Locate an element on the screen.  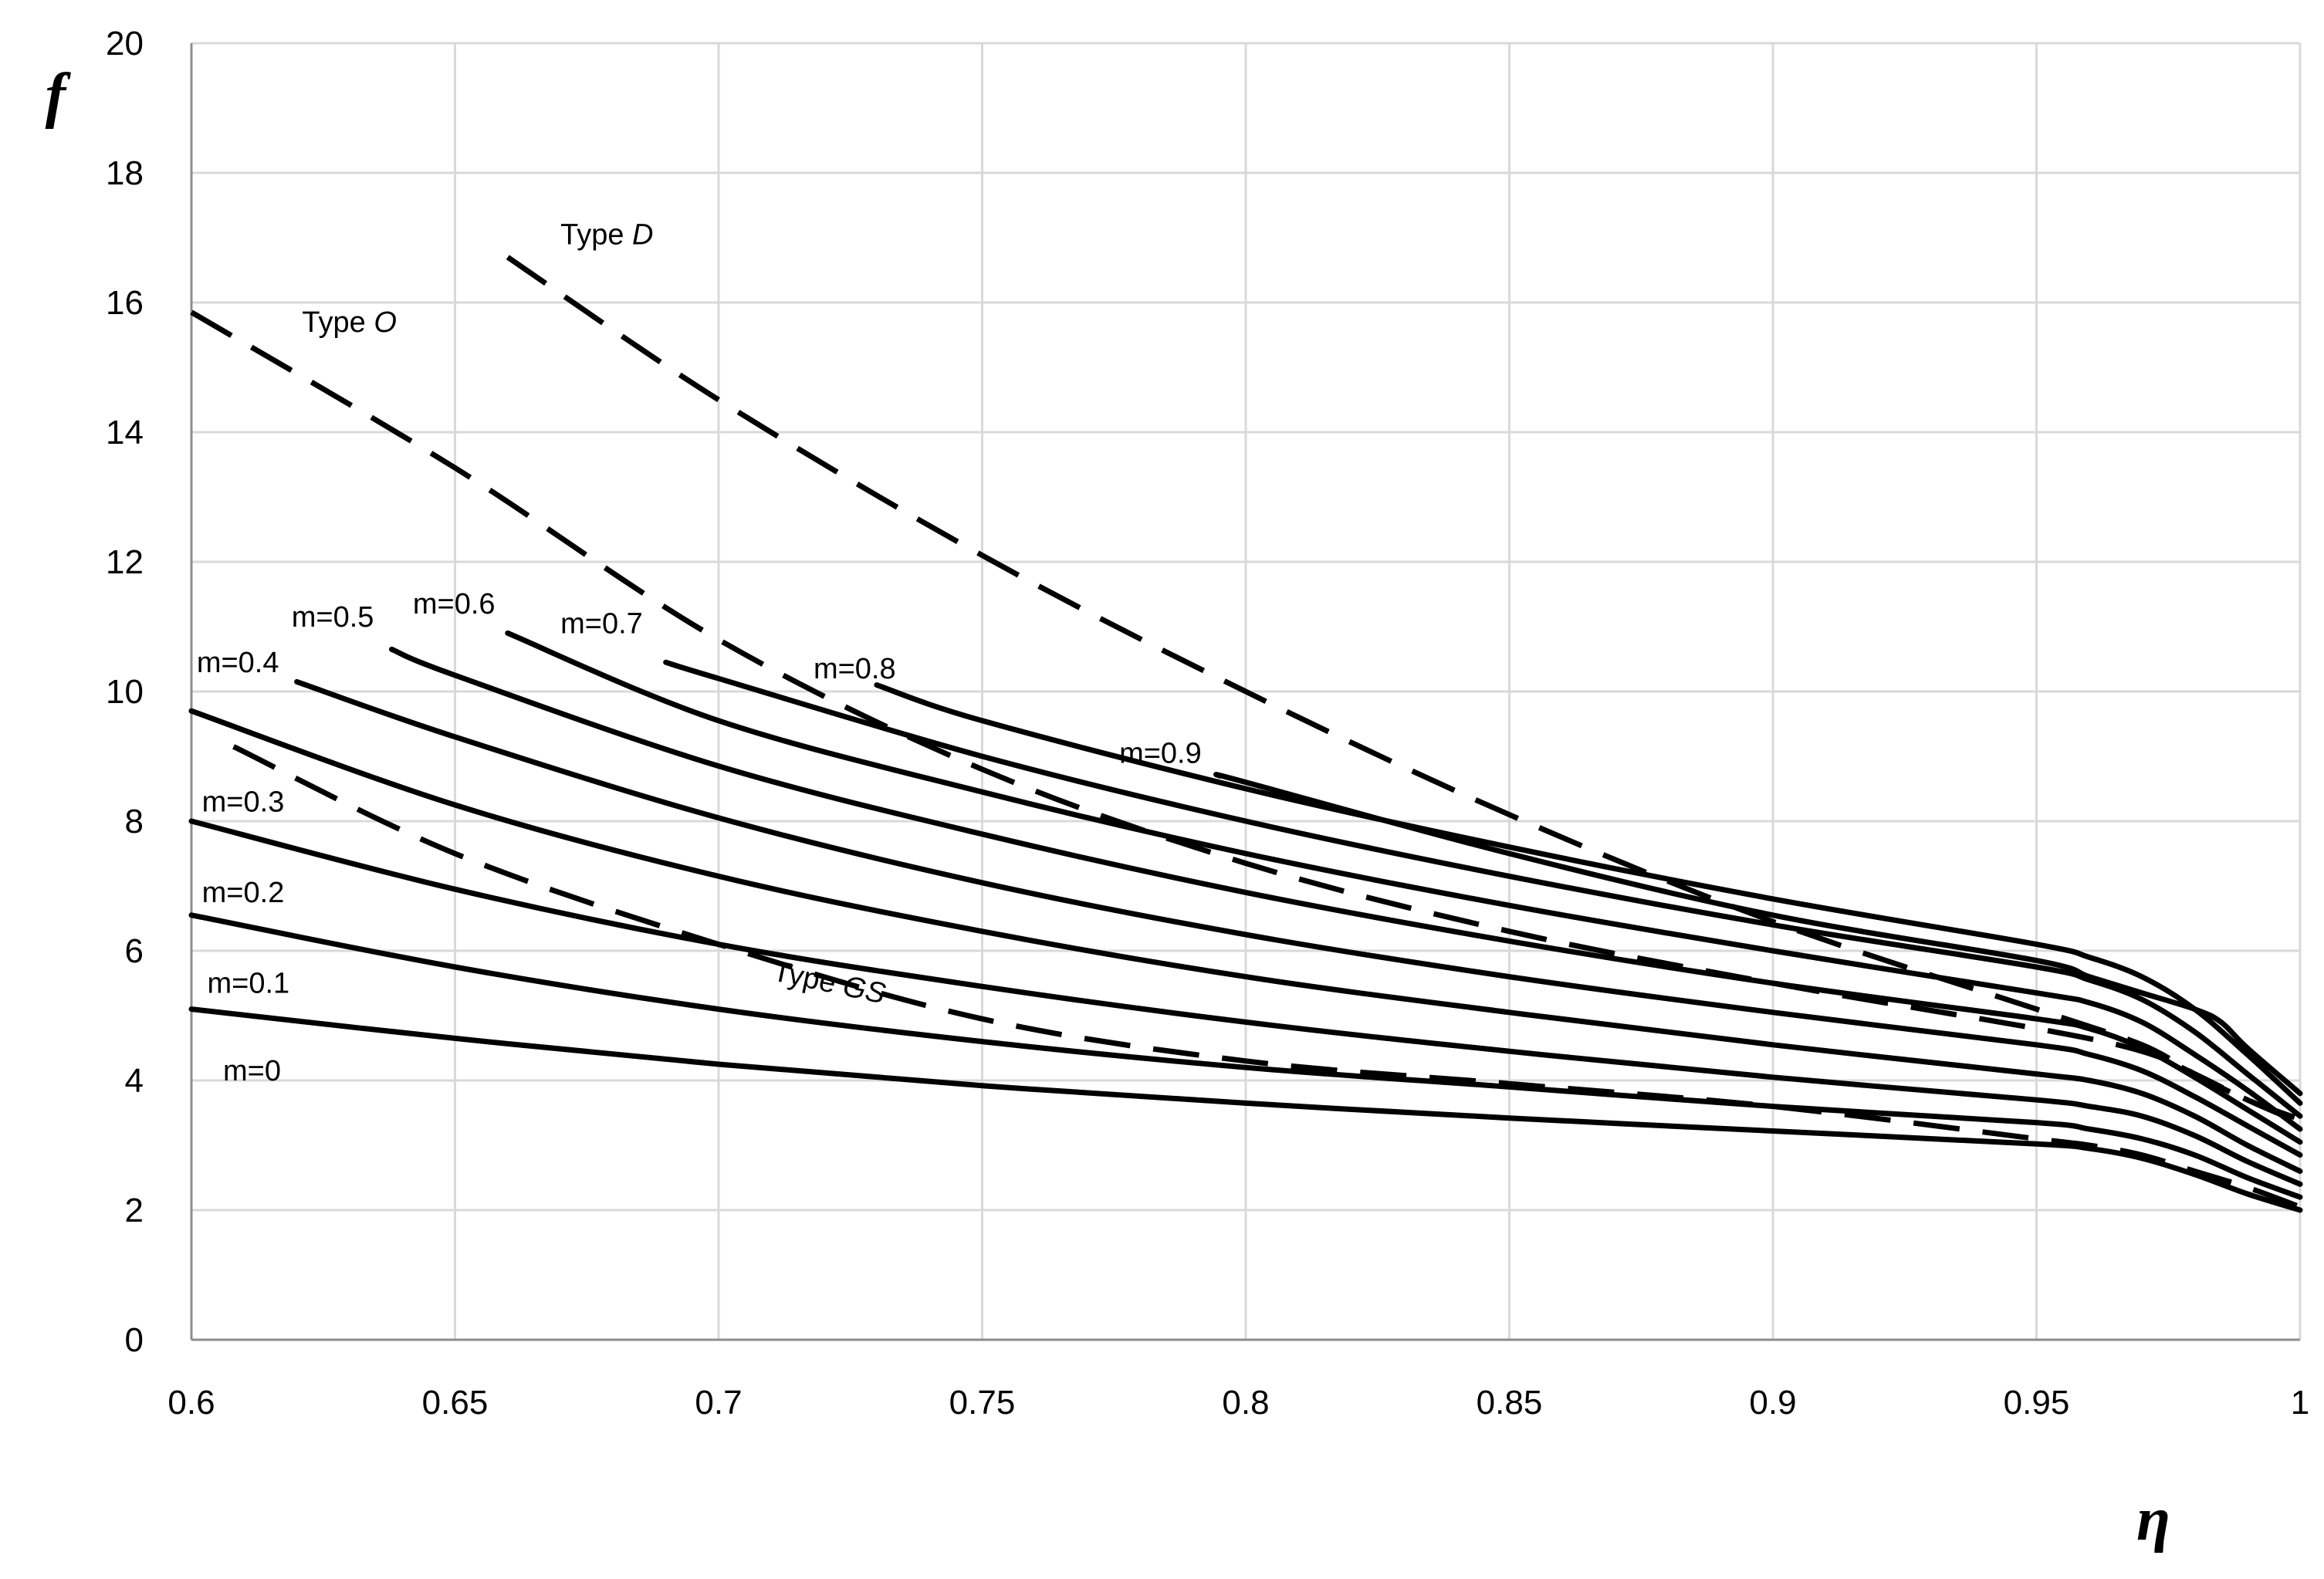
x-axis-title: η is located at coordinates (2153, 1520).